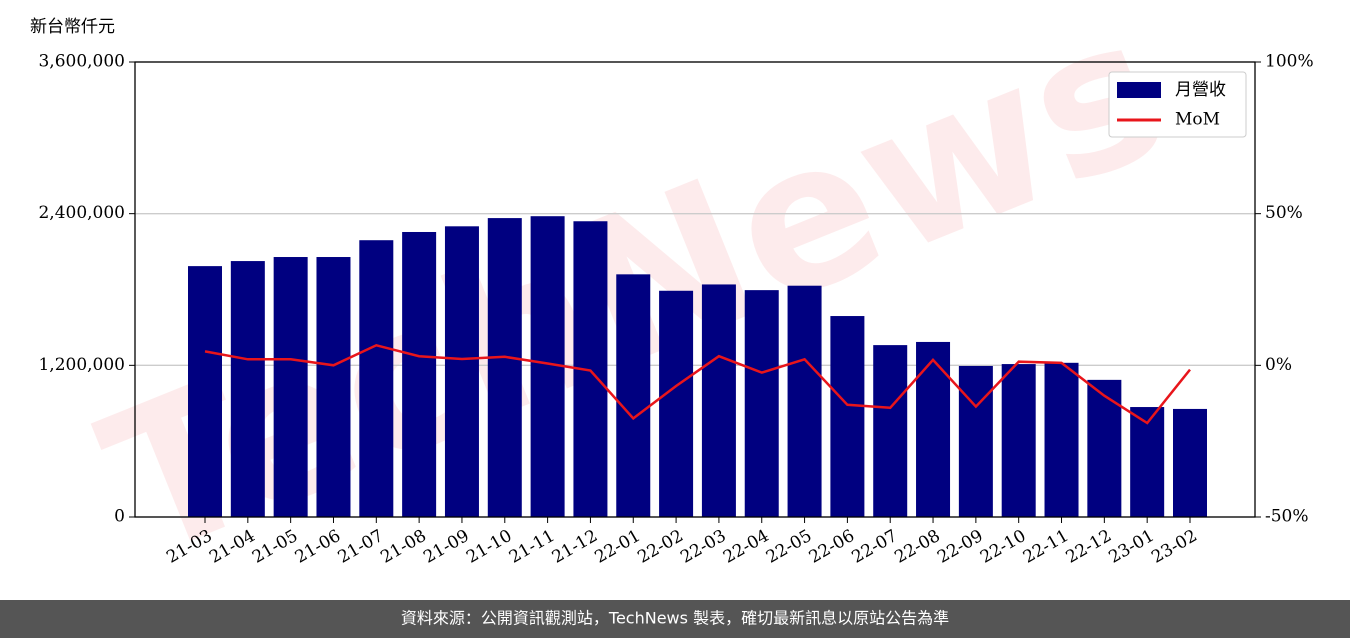 This screenshot has height=638, width=1350. What do you see at coordinates (697, 384) in the screenshot?
I see `line` at bounding box center [697, 384].